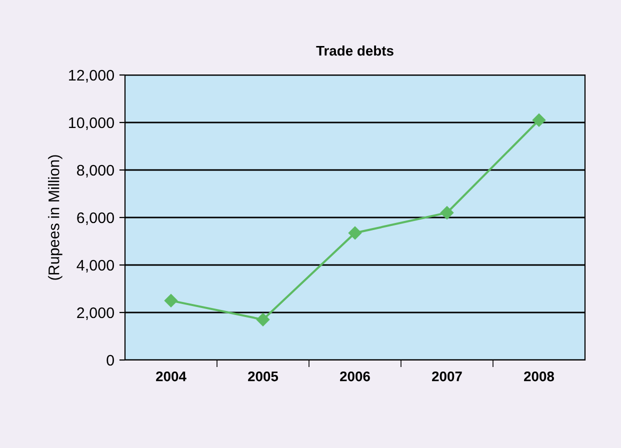 The height and width of the screenshot is (448, 621). I want to click on y-tick-label: 8,000, so click(95, 171).